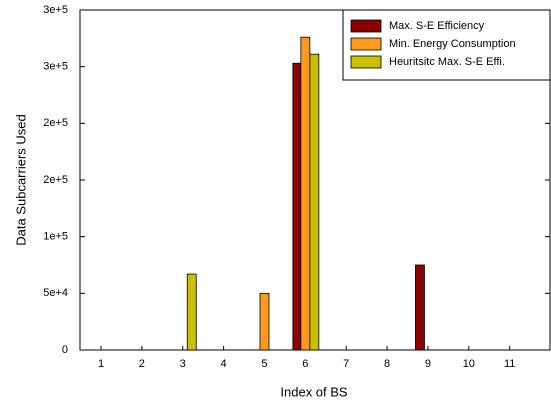 The height and width of the screenshot is (406, 551). Describe the element at coordinates (305, 364) in the screenshot. I see `x-tick-label: 6` at that location.